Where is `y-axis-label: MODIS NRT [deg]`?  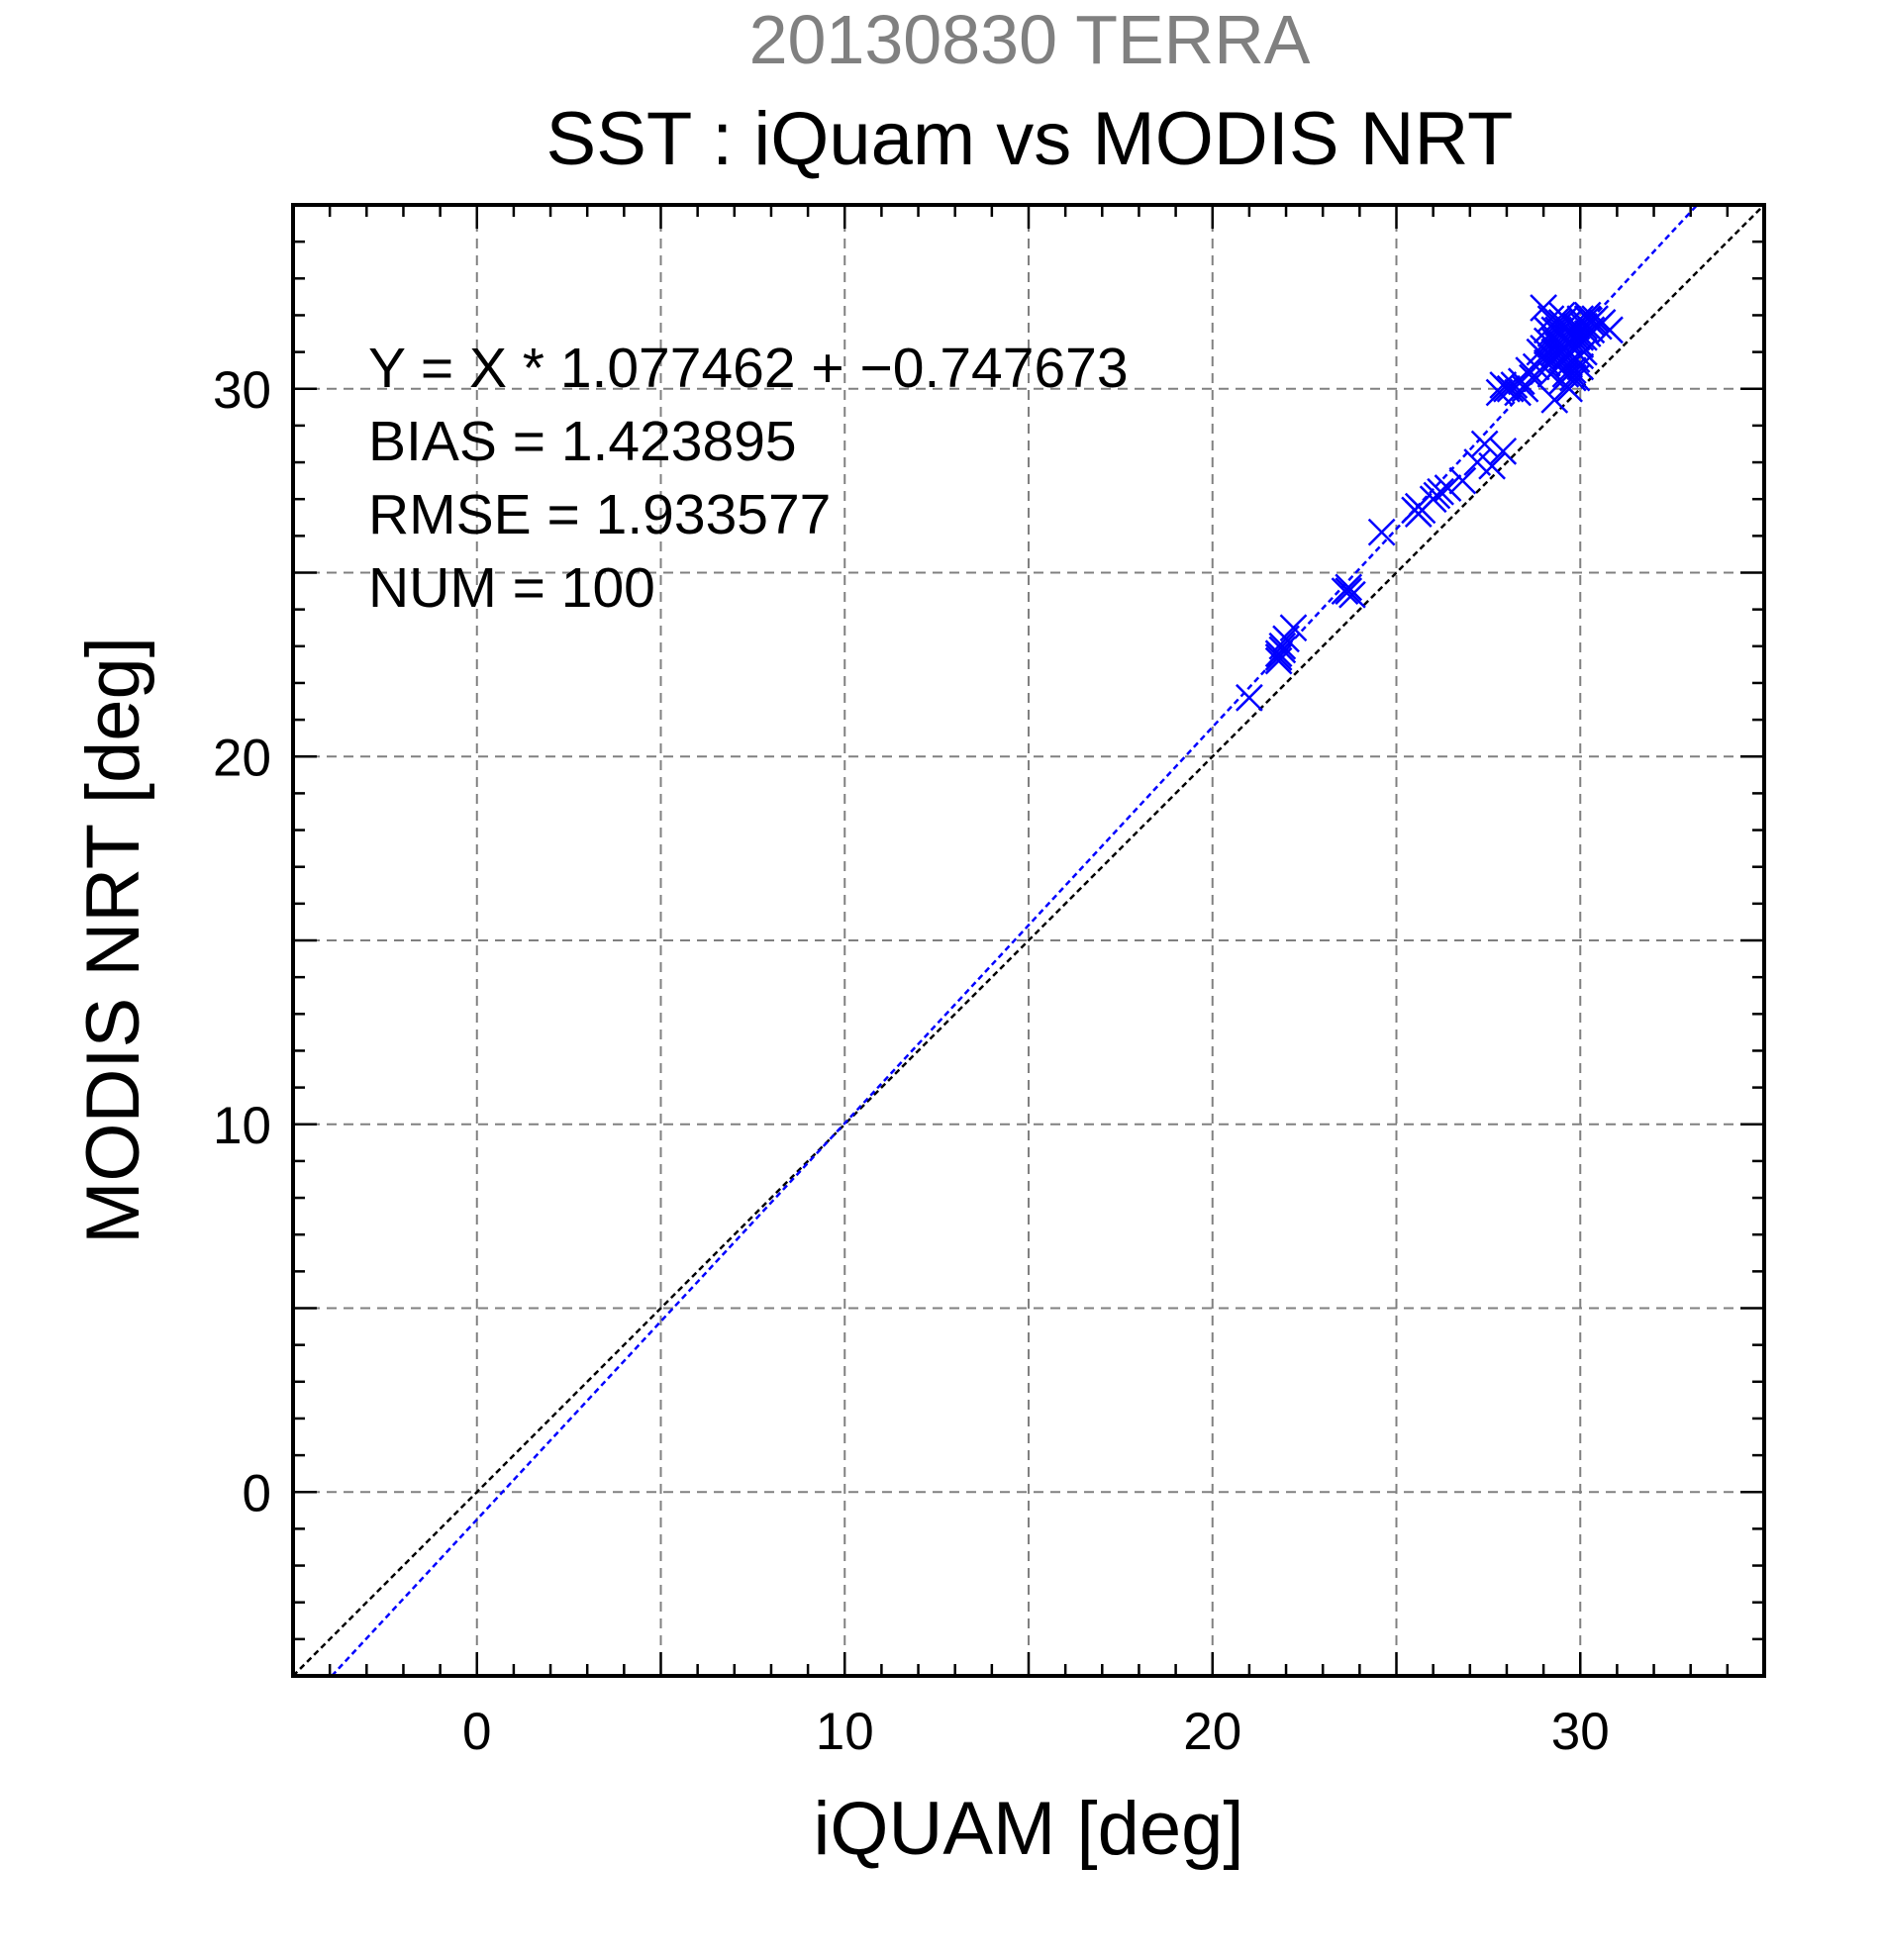 y-axis-label: MODIS NRT [deg] is located at coordinates (113, 940).